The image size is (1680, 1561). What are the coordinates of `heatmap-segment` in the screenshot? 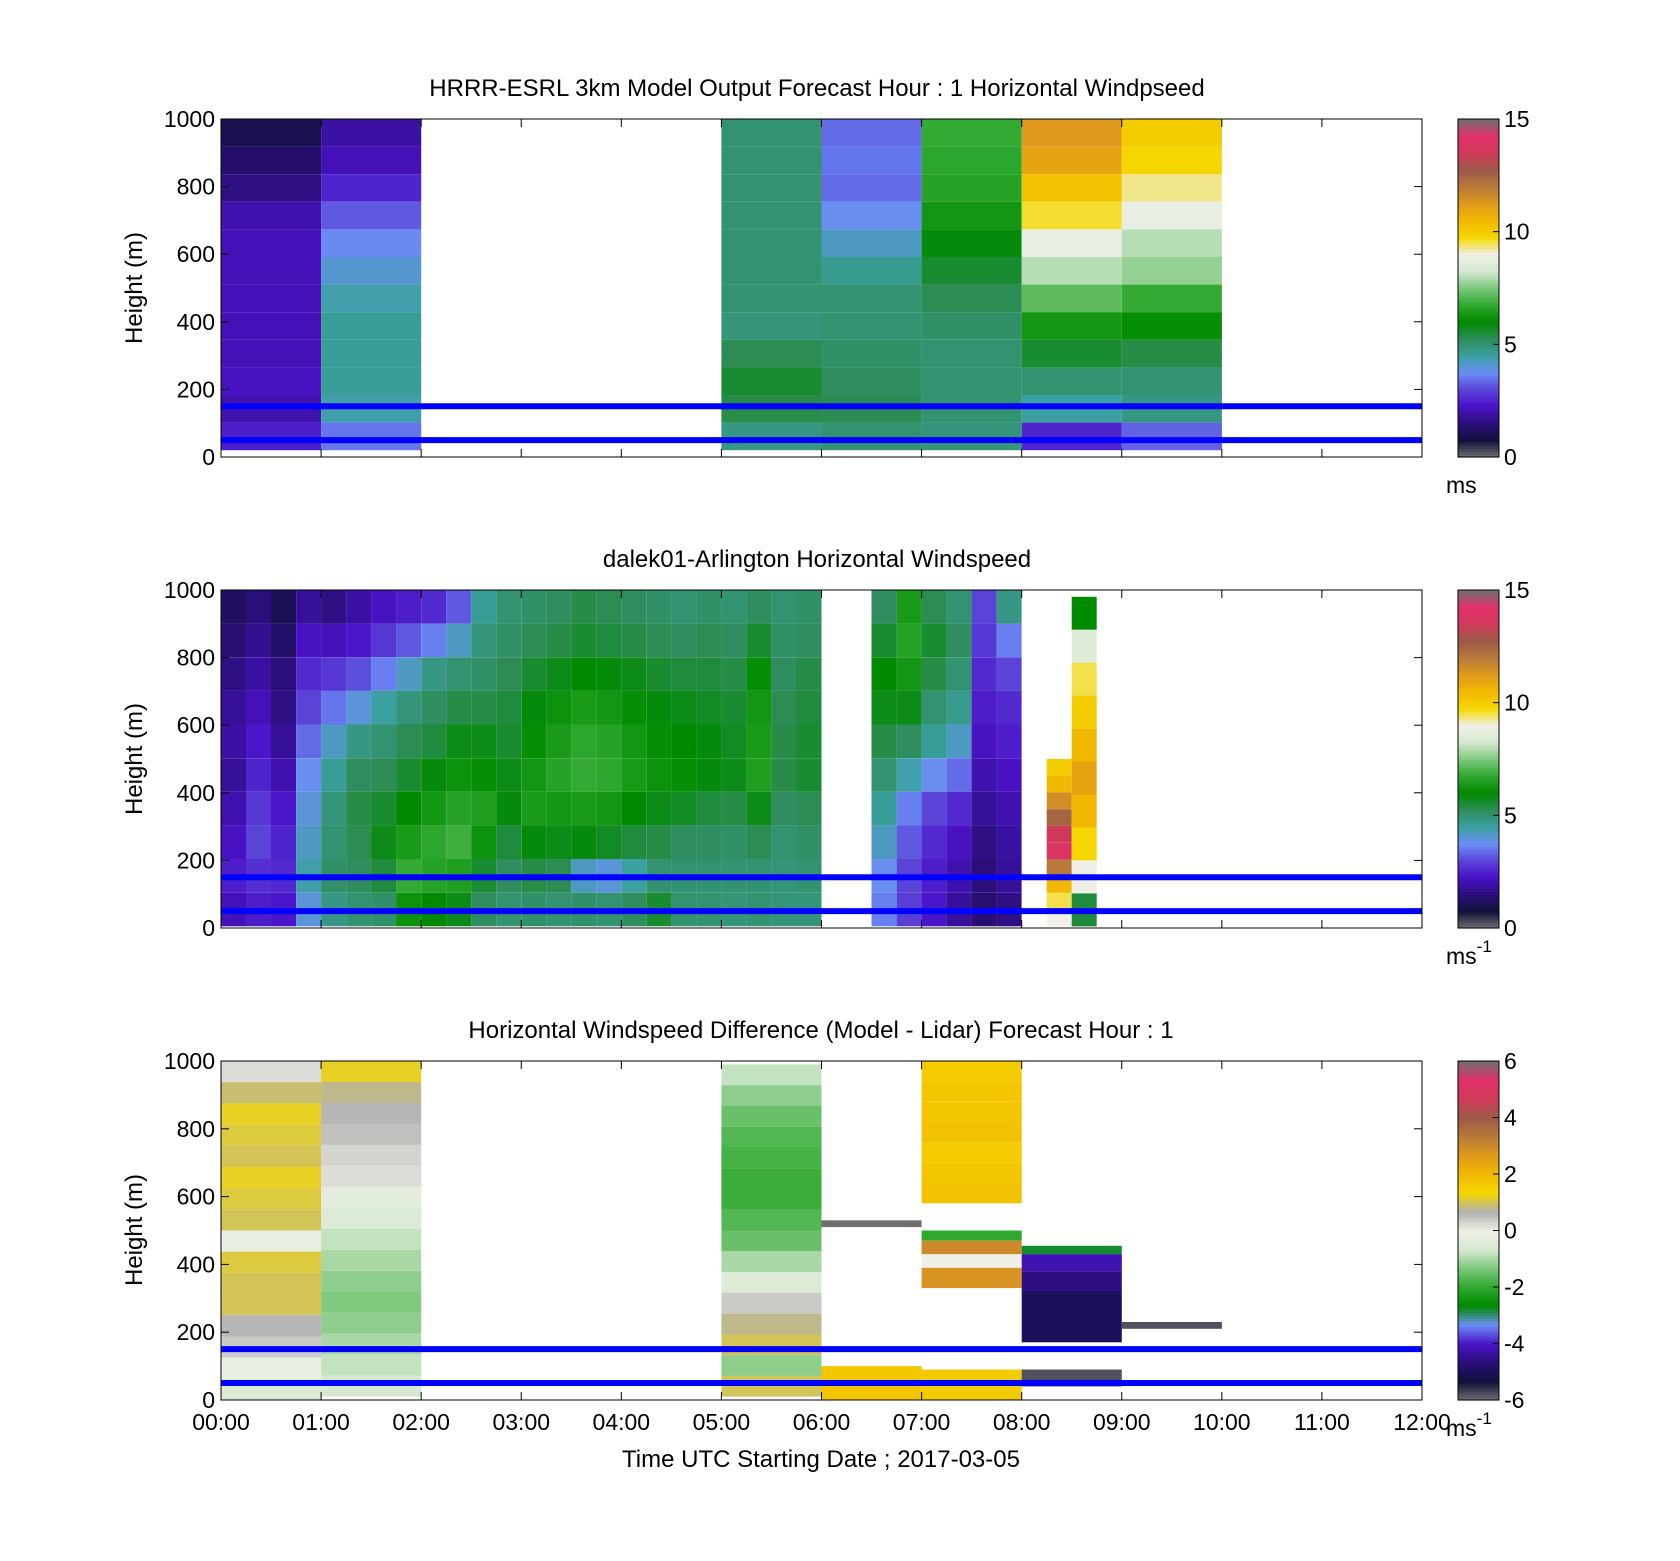 It's located at (1071, 1317).